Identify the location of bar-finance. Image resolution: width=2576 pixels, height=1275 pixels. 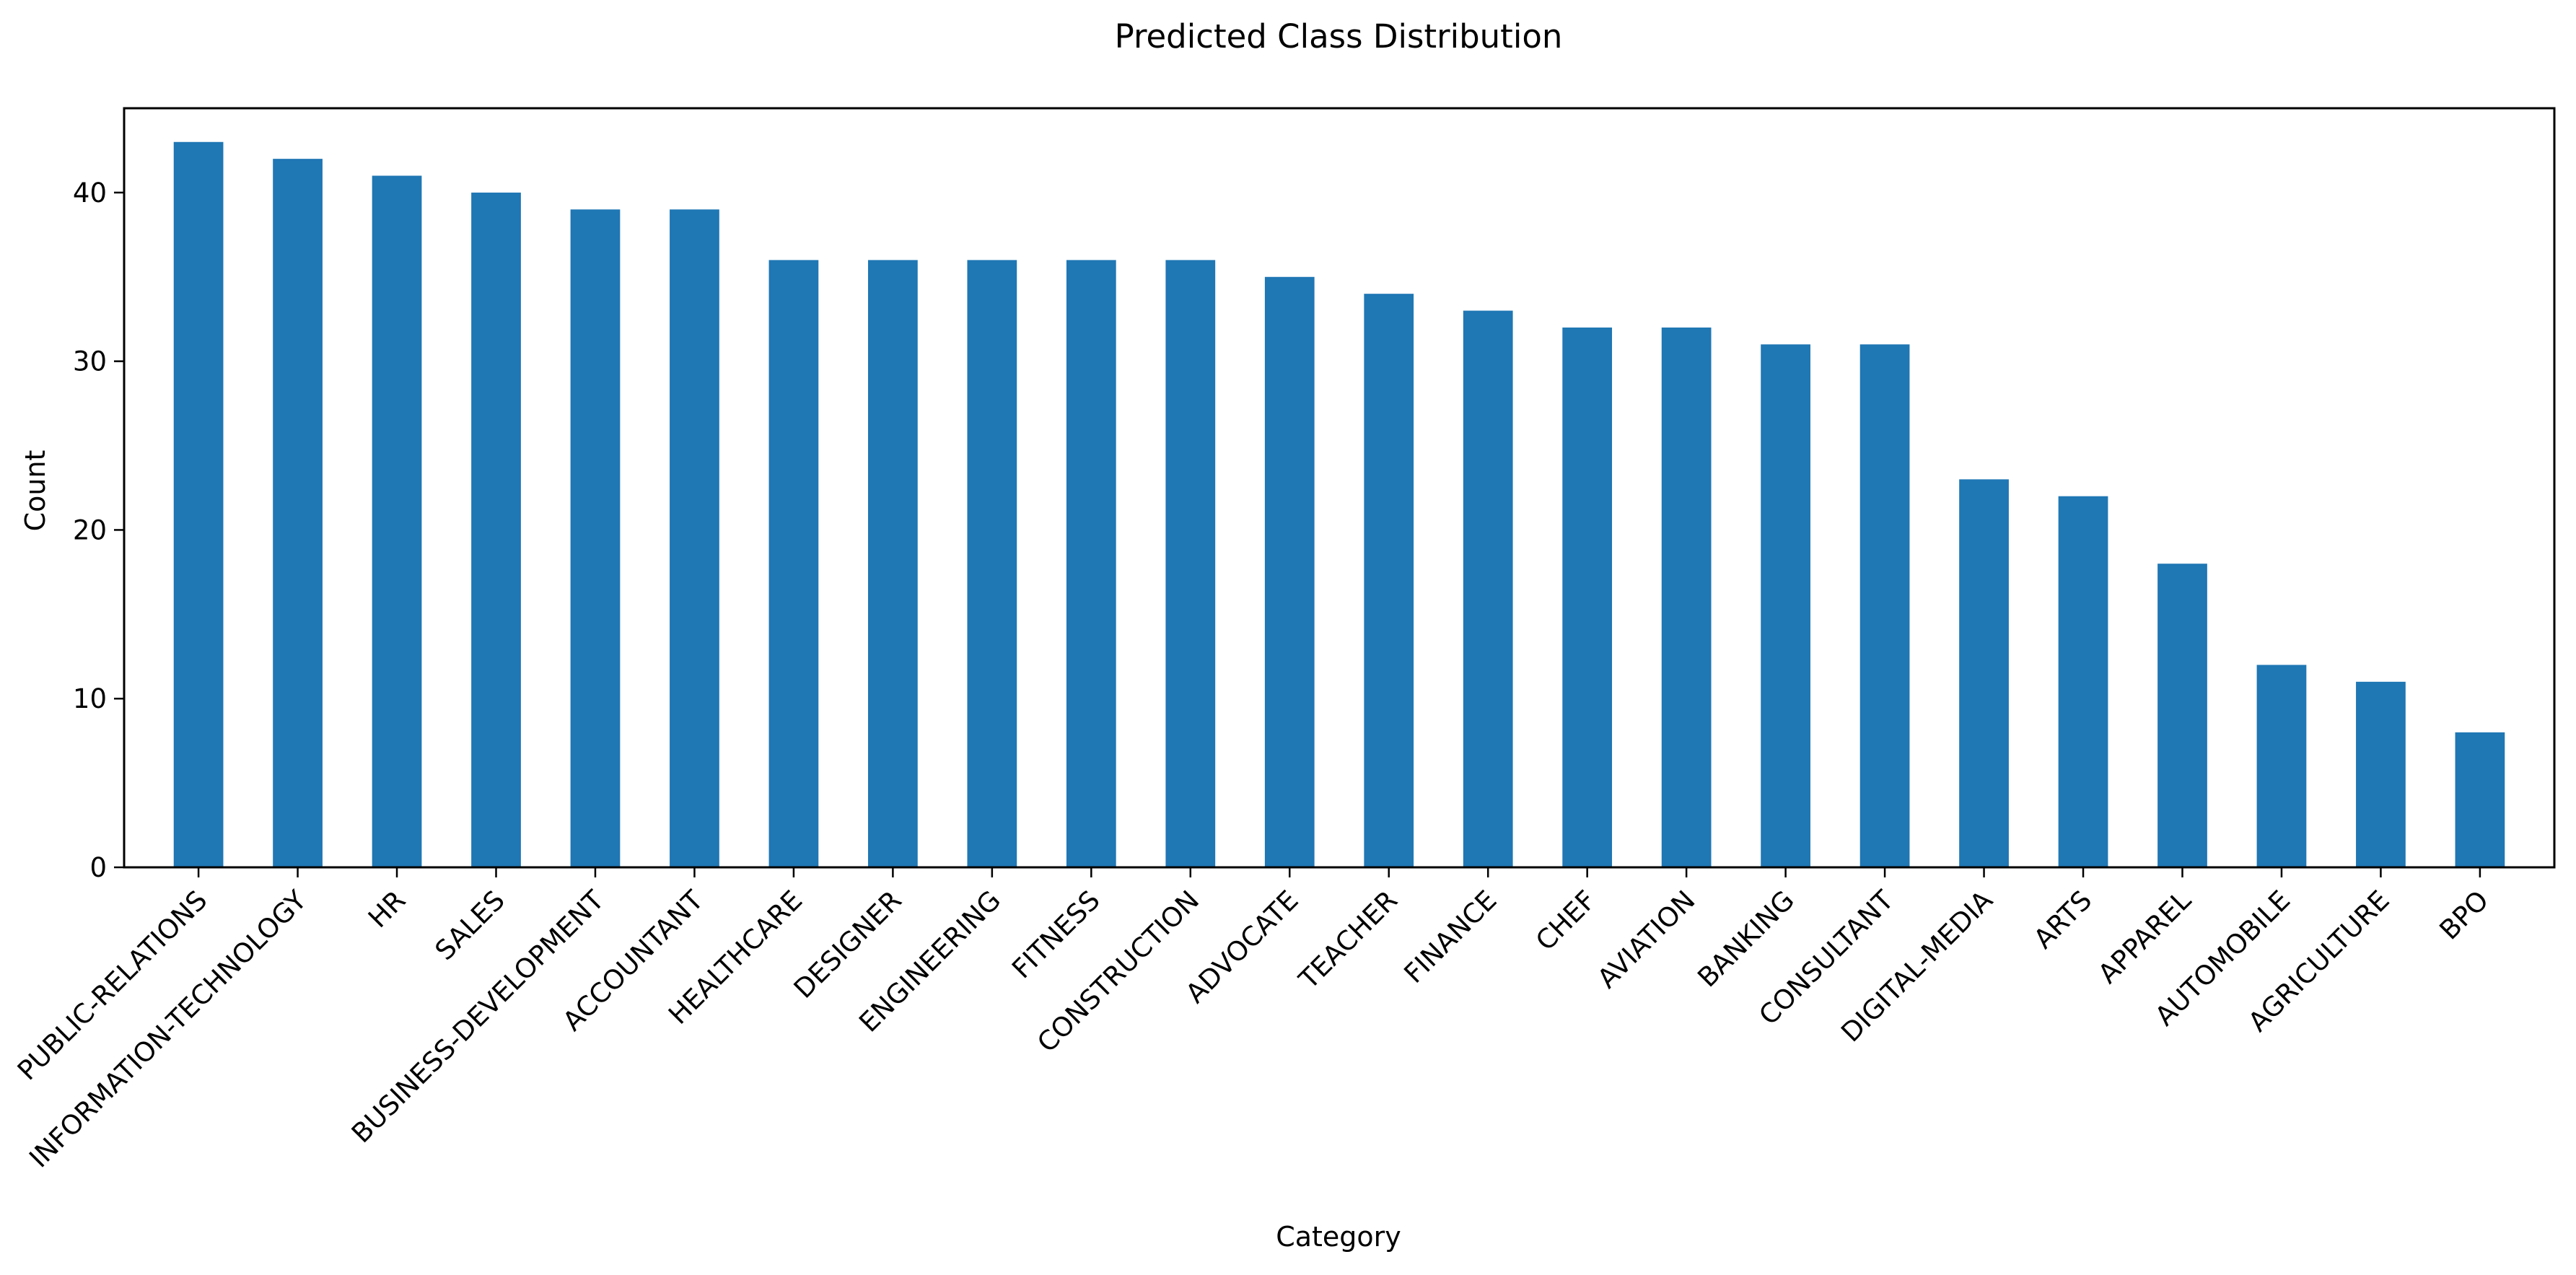
(1488, 588).